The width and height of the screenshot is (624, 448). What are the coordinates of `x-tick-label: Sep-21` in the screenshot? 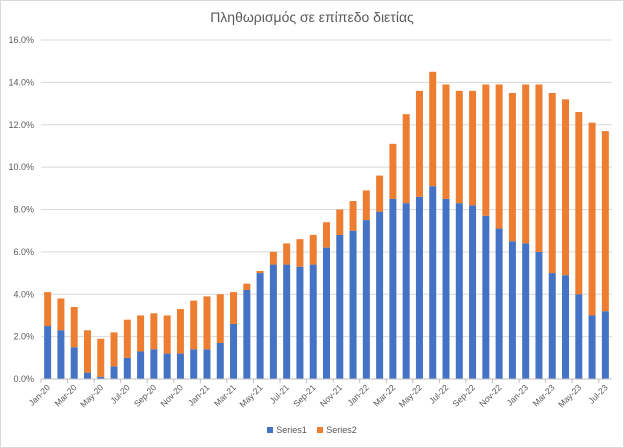 It's located at (304, 395).